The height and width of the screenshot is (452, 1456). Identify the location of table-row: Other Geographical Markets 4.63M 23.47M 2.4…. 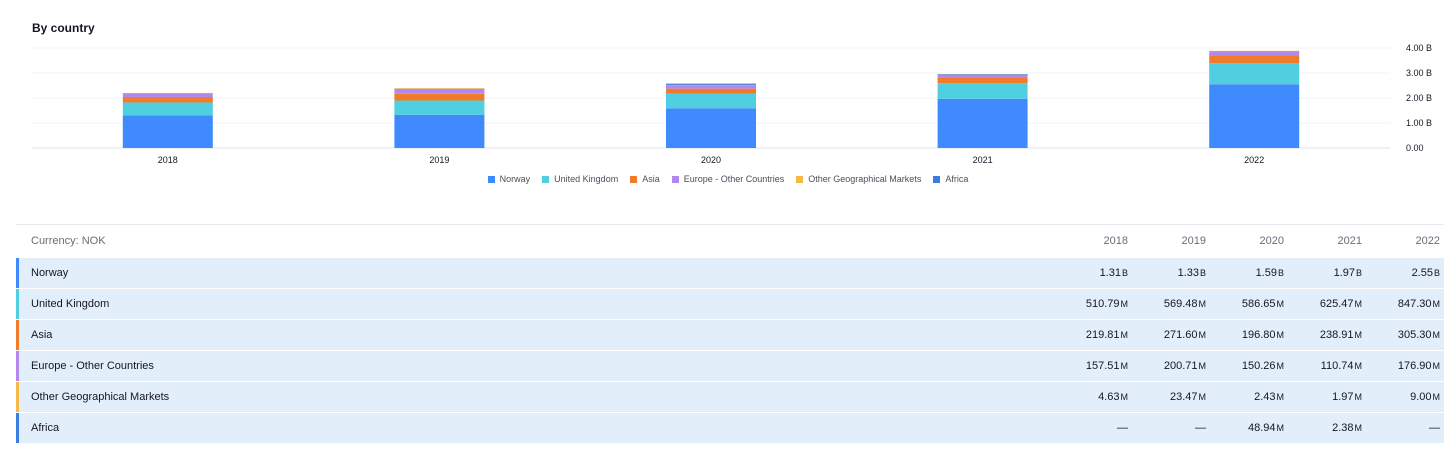
(730, 397).